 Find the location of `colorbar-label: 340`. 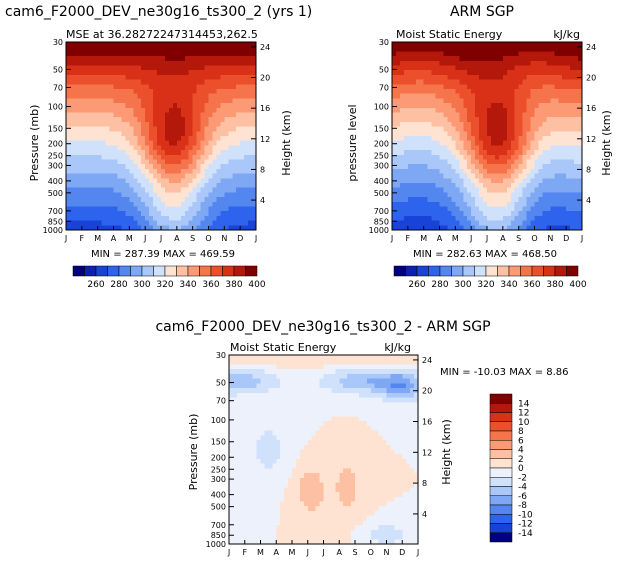

colorbar-label: 340 is located at coordinates (187, 285).